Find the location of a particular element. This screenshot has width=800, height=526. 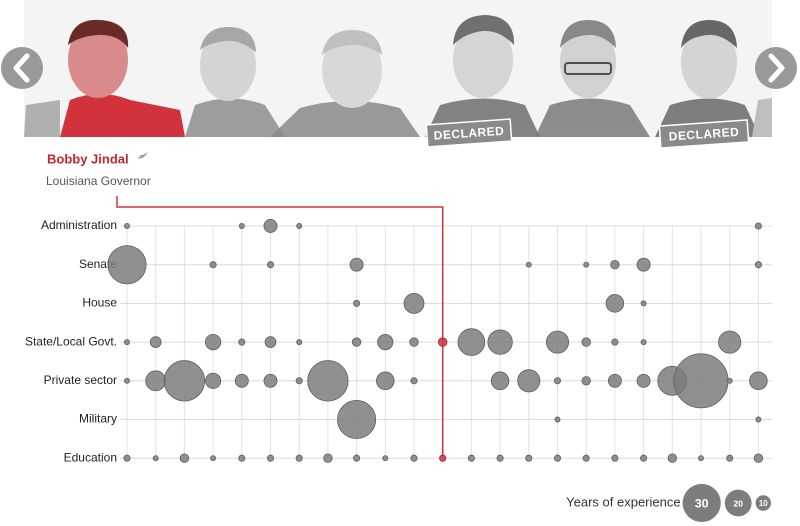

row-label: Education is located at coordinates (90, 457).